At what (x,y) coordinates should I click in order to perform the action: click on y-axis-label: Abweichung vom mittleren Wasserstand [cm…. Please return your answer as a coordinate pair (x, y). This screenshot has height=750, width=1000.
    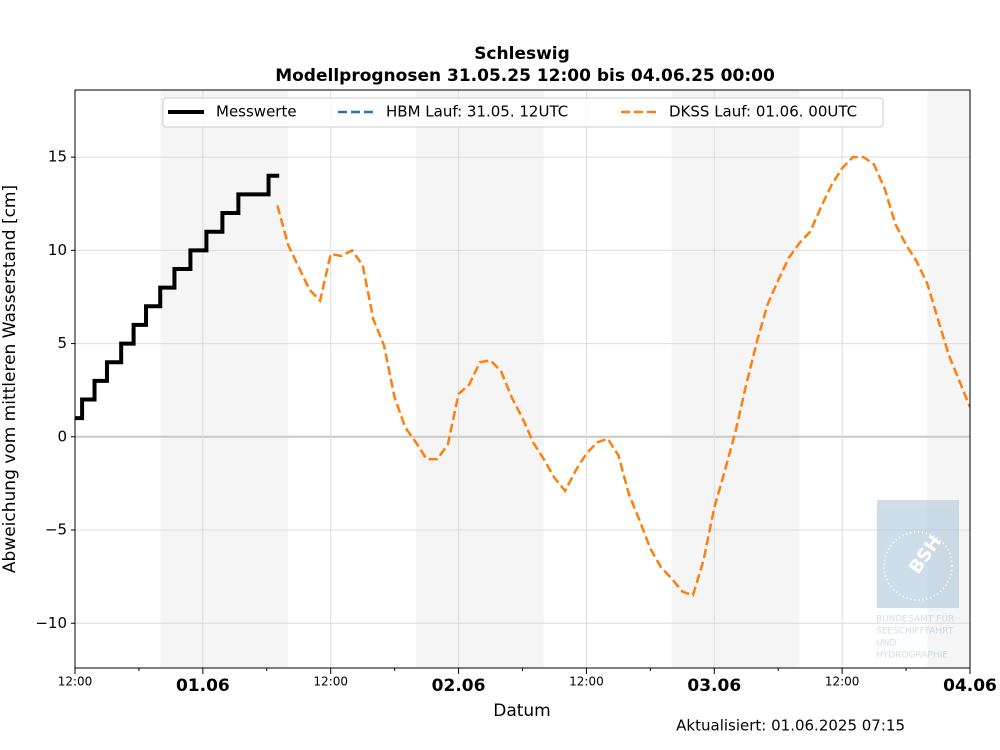
    Looking at the image, I should click on (10, 379).